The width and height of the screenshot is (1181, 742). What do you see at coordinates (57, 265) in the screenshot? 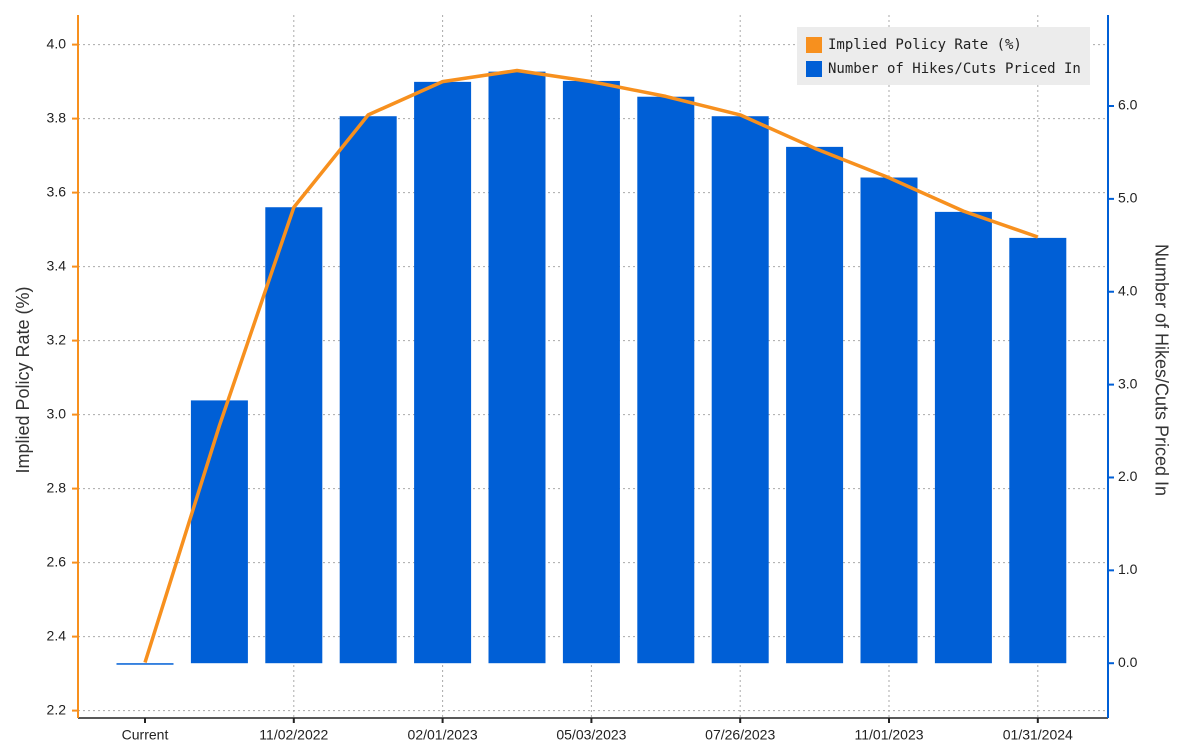
I see `y-tick-label: 3.4` at bounding box center [57, 265].